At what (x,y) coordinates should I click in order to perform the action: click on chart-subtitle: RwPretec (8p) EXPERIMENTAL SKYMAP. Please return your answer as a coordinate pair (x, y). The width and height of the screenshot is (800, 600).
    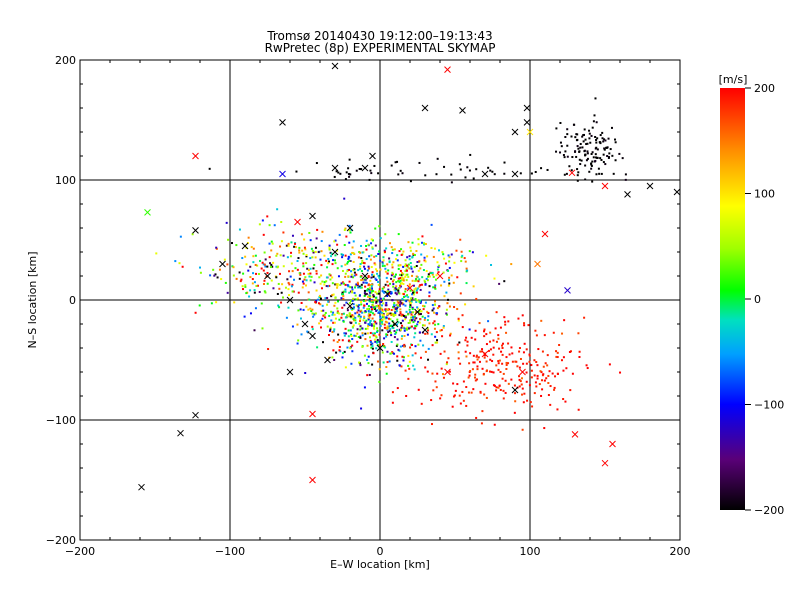
    Looking at the image, I should click on (380, 48).